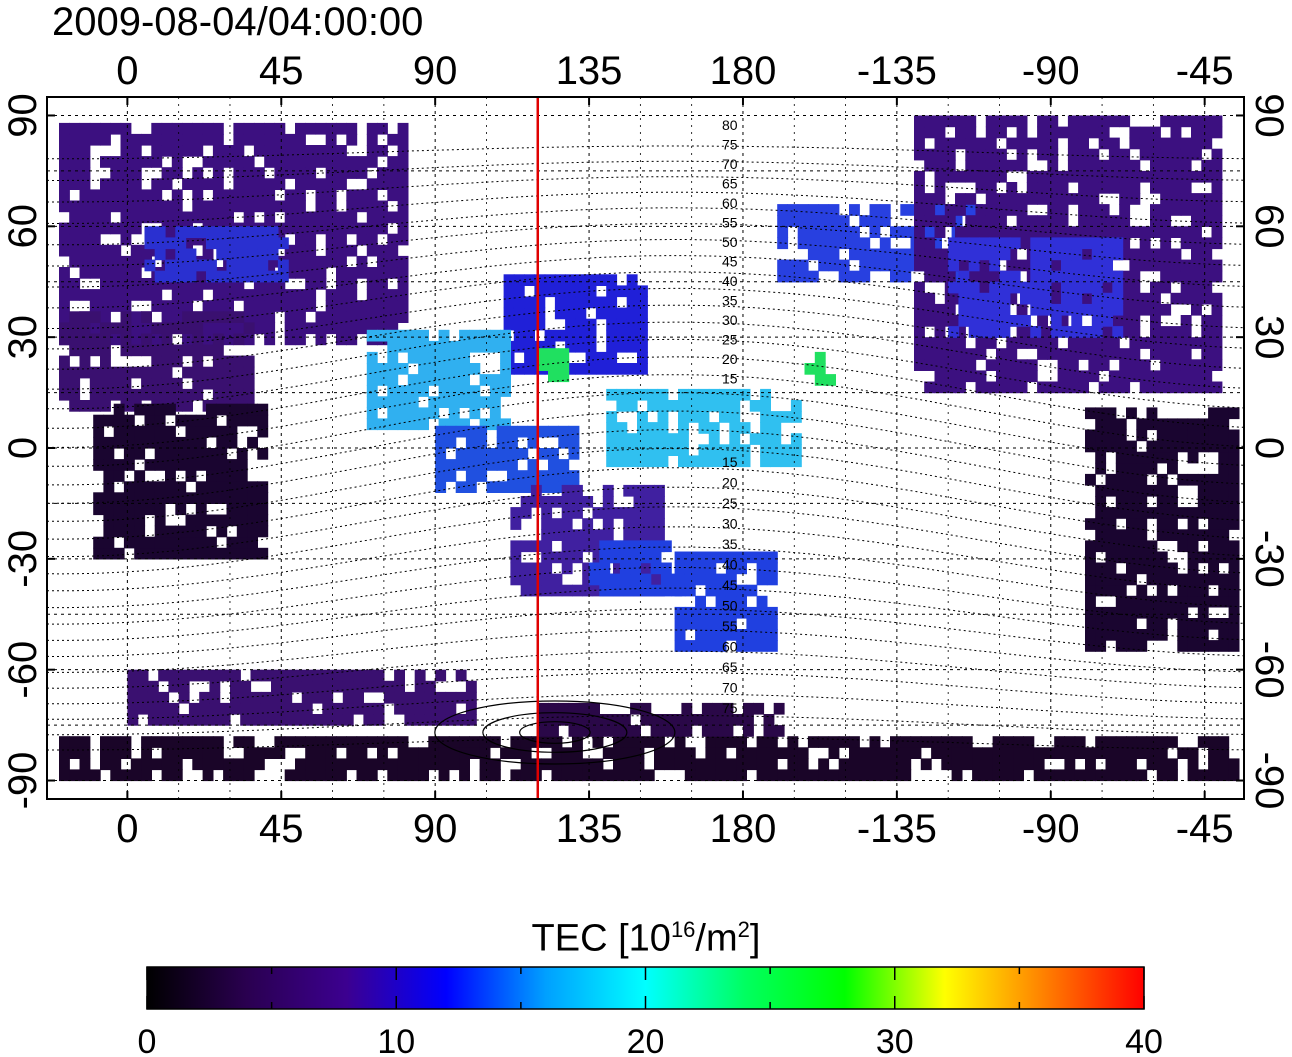 The height and width of the screenshot is (1057, 1292). I want to click on left-lat-label: 0, so click(23, 448).